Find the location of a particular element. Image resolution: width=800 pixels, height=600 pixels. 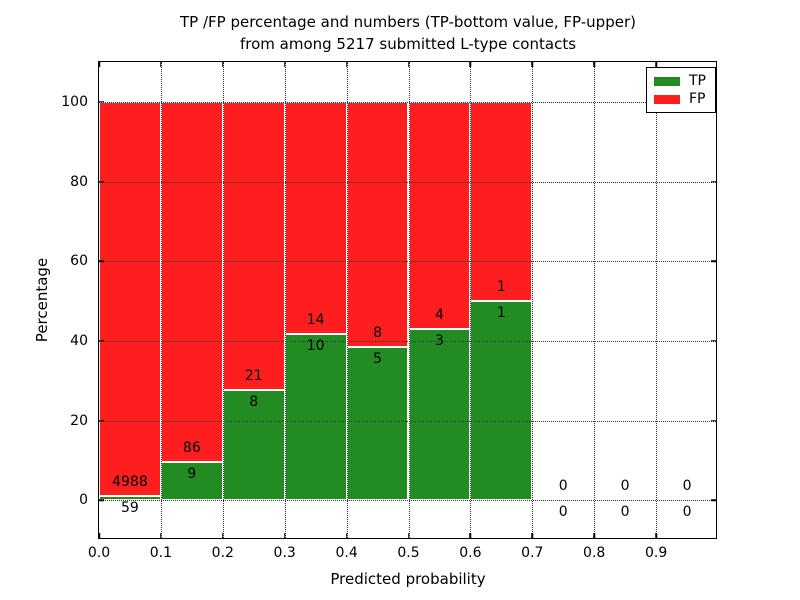

fp-count-label: 21 is located at coordinates (253, 376).